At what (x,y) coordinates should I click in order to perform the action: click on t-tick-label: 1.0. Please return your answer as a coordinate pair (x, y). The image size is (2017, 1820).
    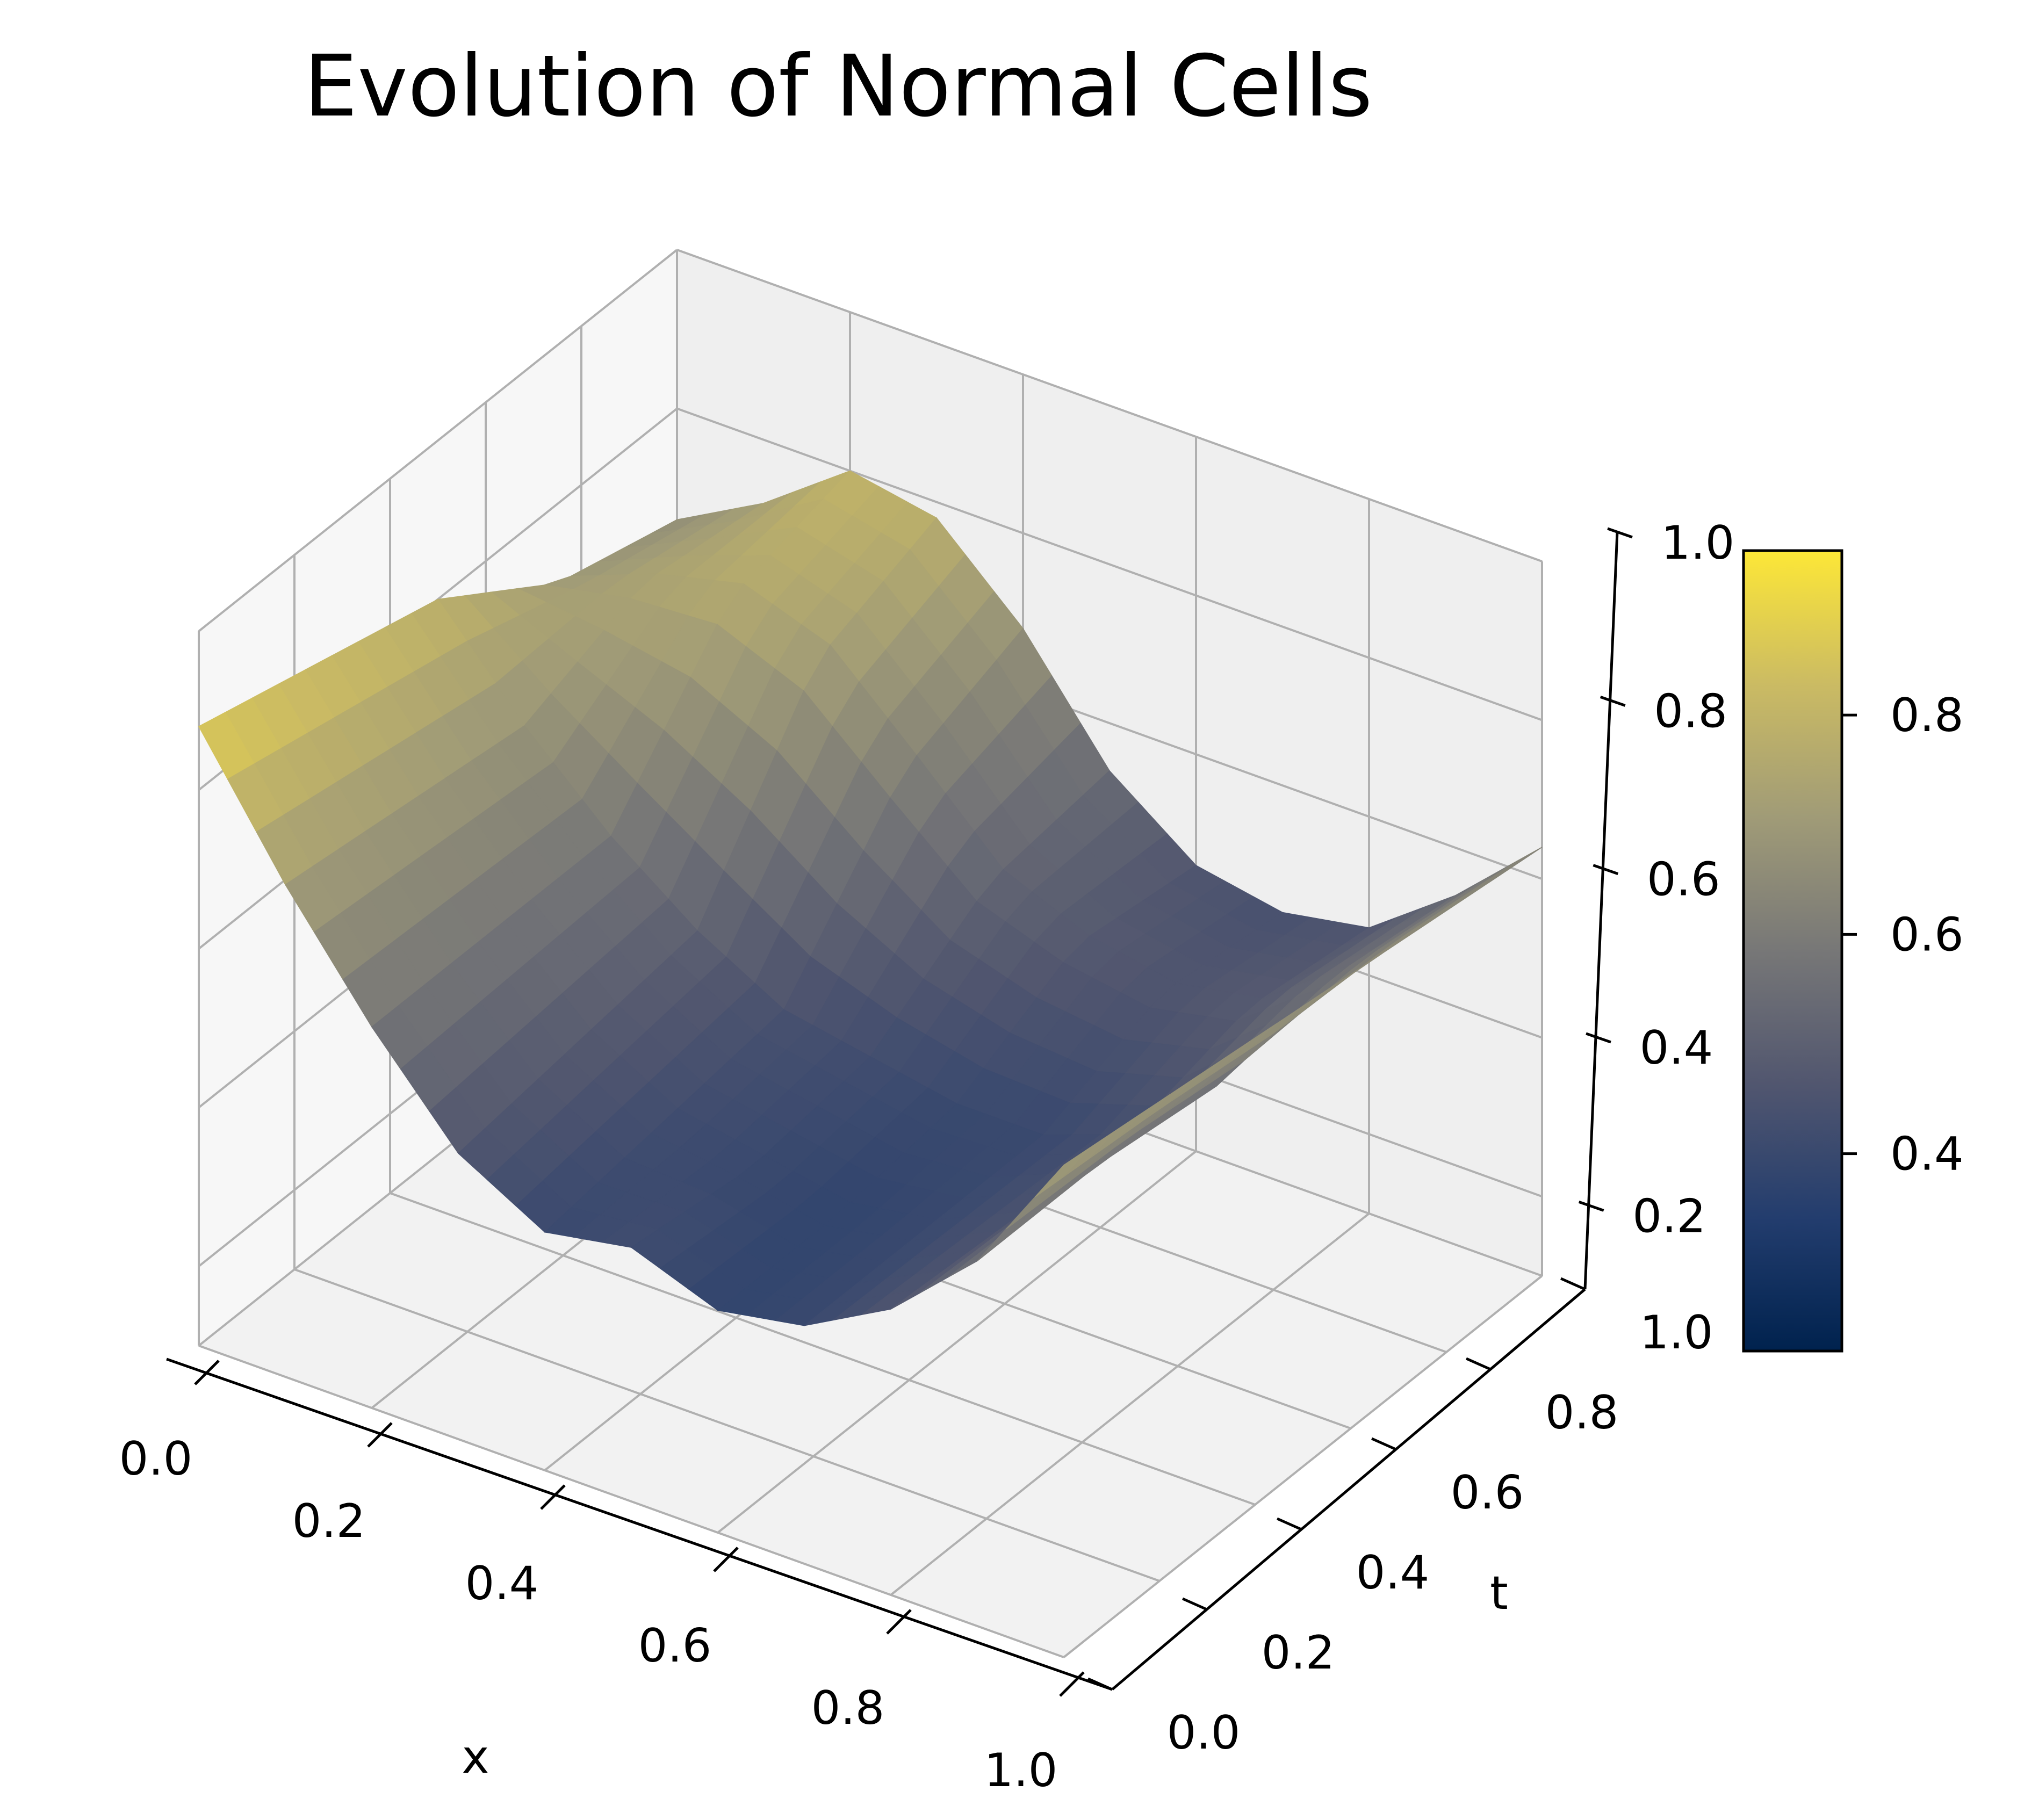
    Looking at the image, I should click on (1676, 1333).